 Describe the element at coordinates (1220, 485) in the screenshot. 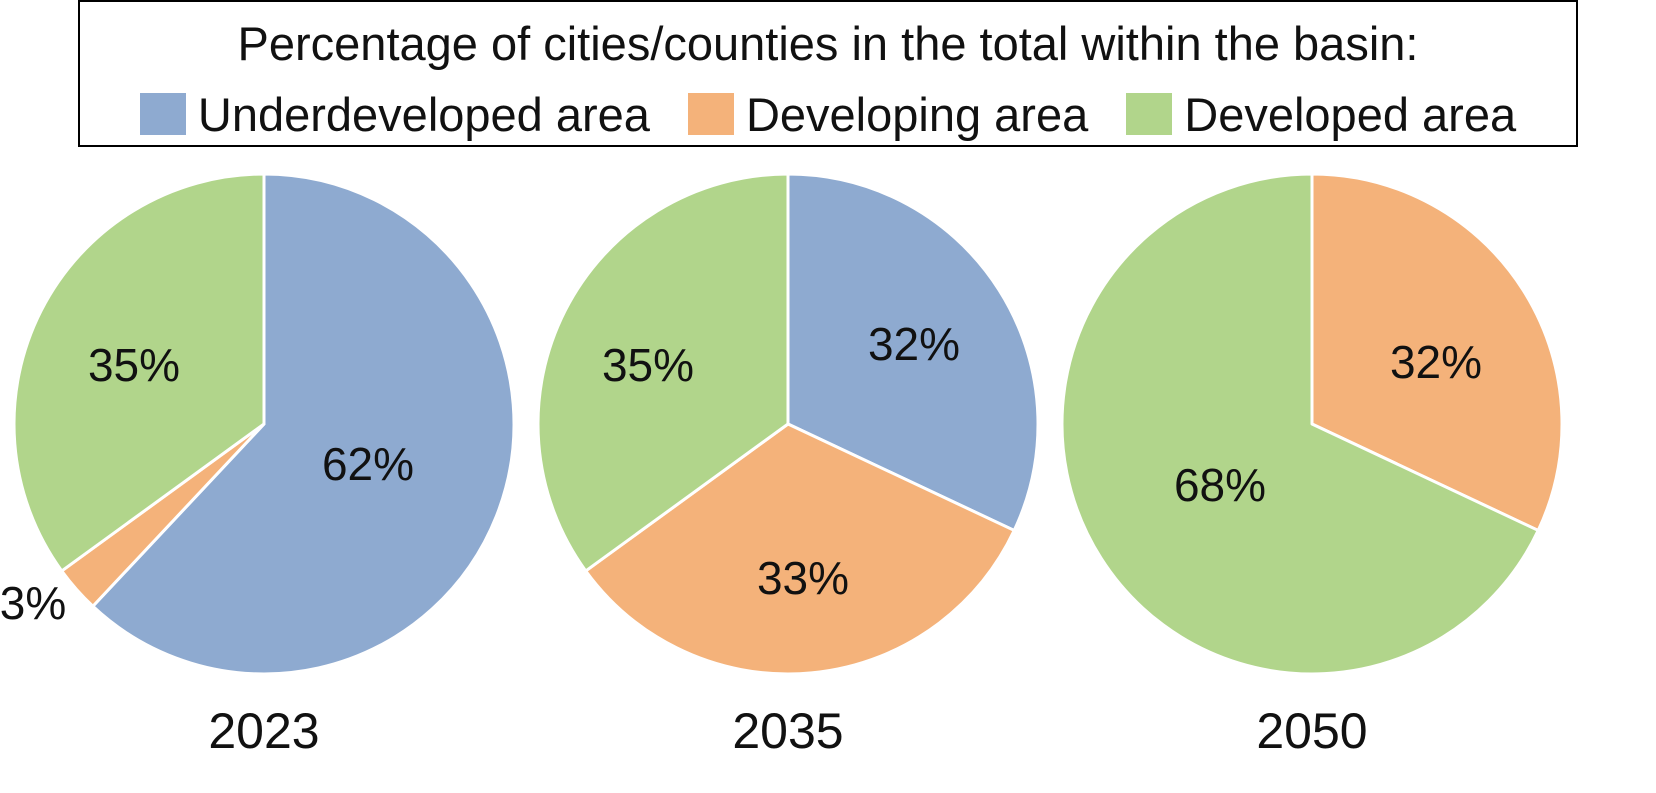

I see `data-label-2050-2: 68%` at that location.